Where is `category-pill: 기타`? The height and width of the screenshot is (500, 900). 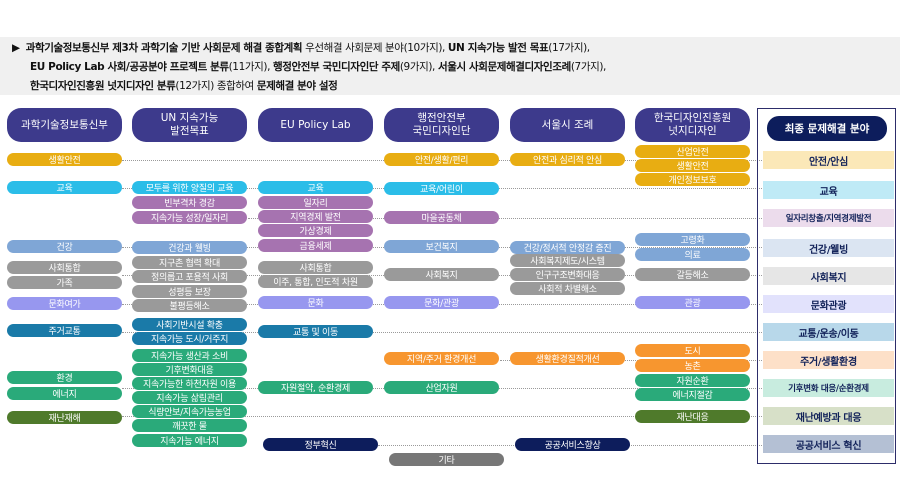 category-pill: 기타 is located at coordinates (446, 459).